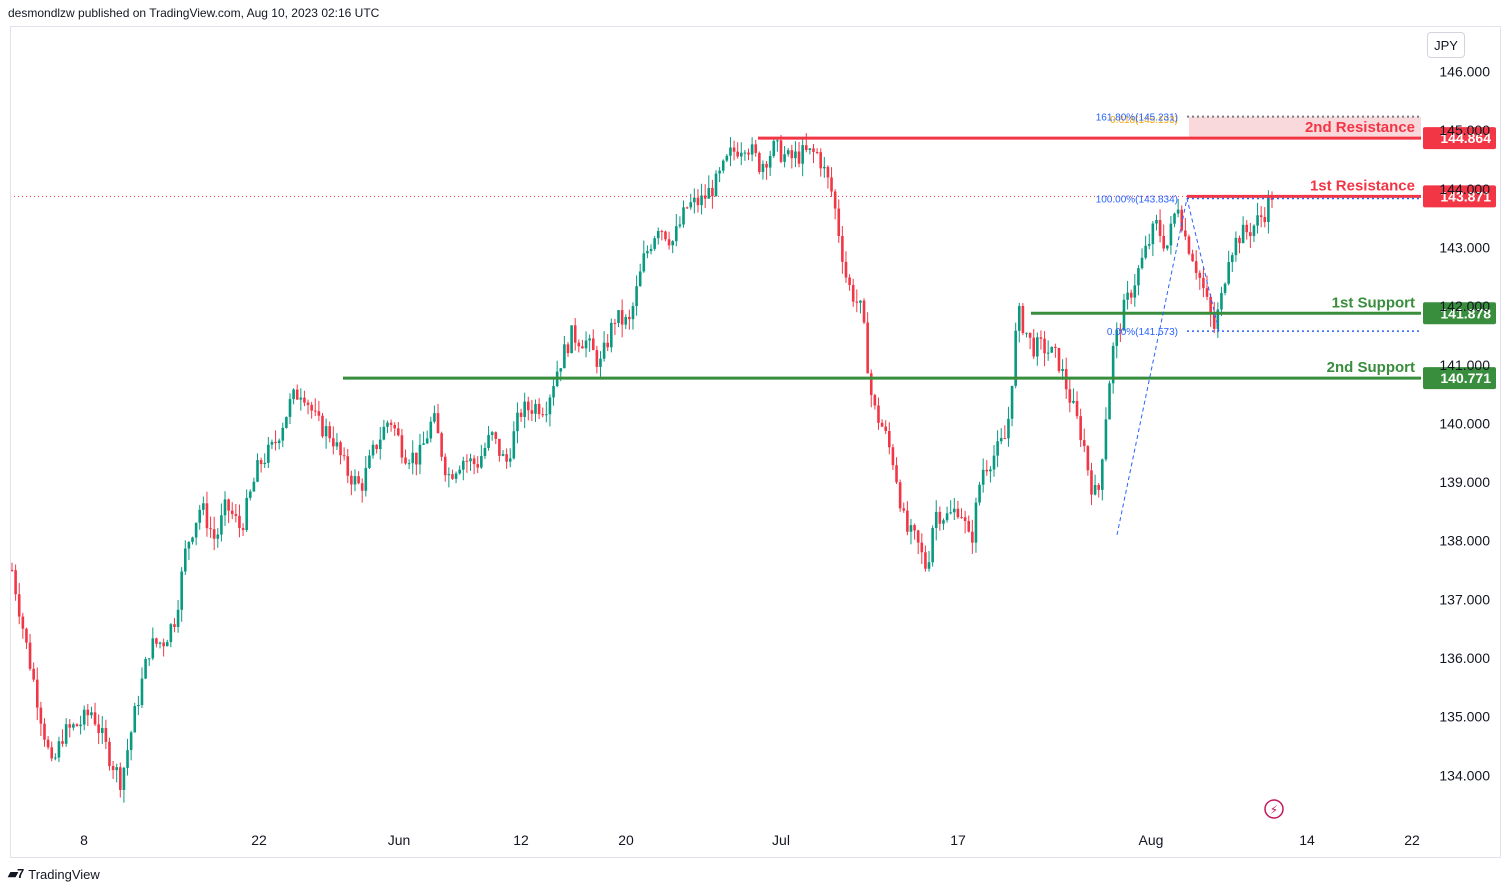 Image resolution: width=1511 pixels, height=893 pixels. I want to click on y-tick-label: 143.000, so click(1464, 247).